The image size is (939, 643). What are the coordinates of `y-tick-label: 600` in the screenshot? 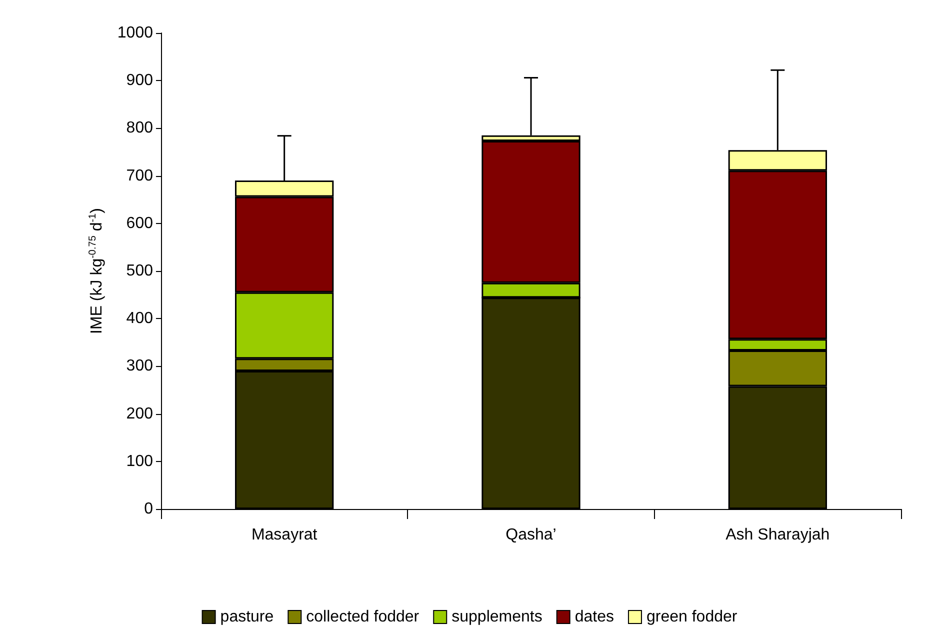 It's located at (140, 223).